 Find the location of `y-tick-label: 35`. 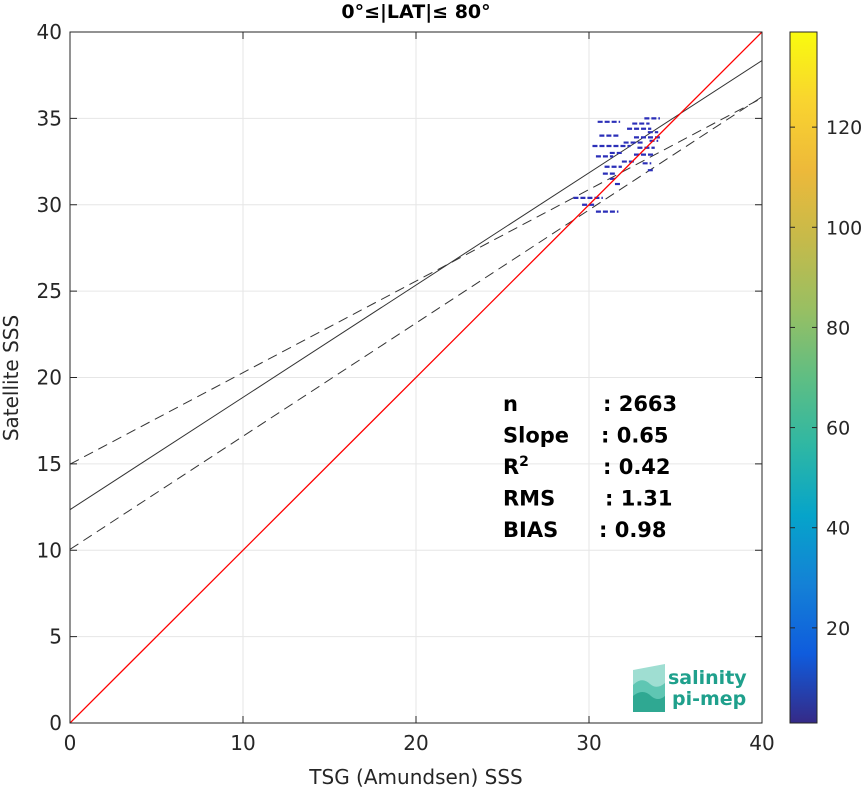

y-tick-label: 35 is located at coordinates (49, 118).